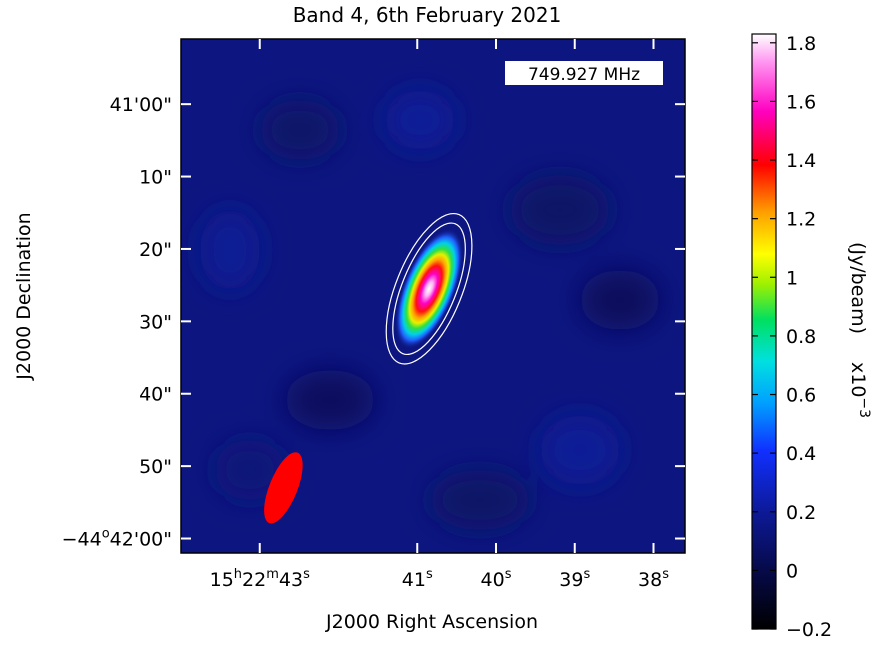  Describe the element at coordinates (155, 322) in the screenshot. I see `y-tick-label: 30"` at that location.